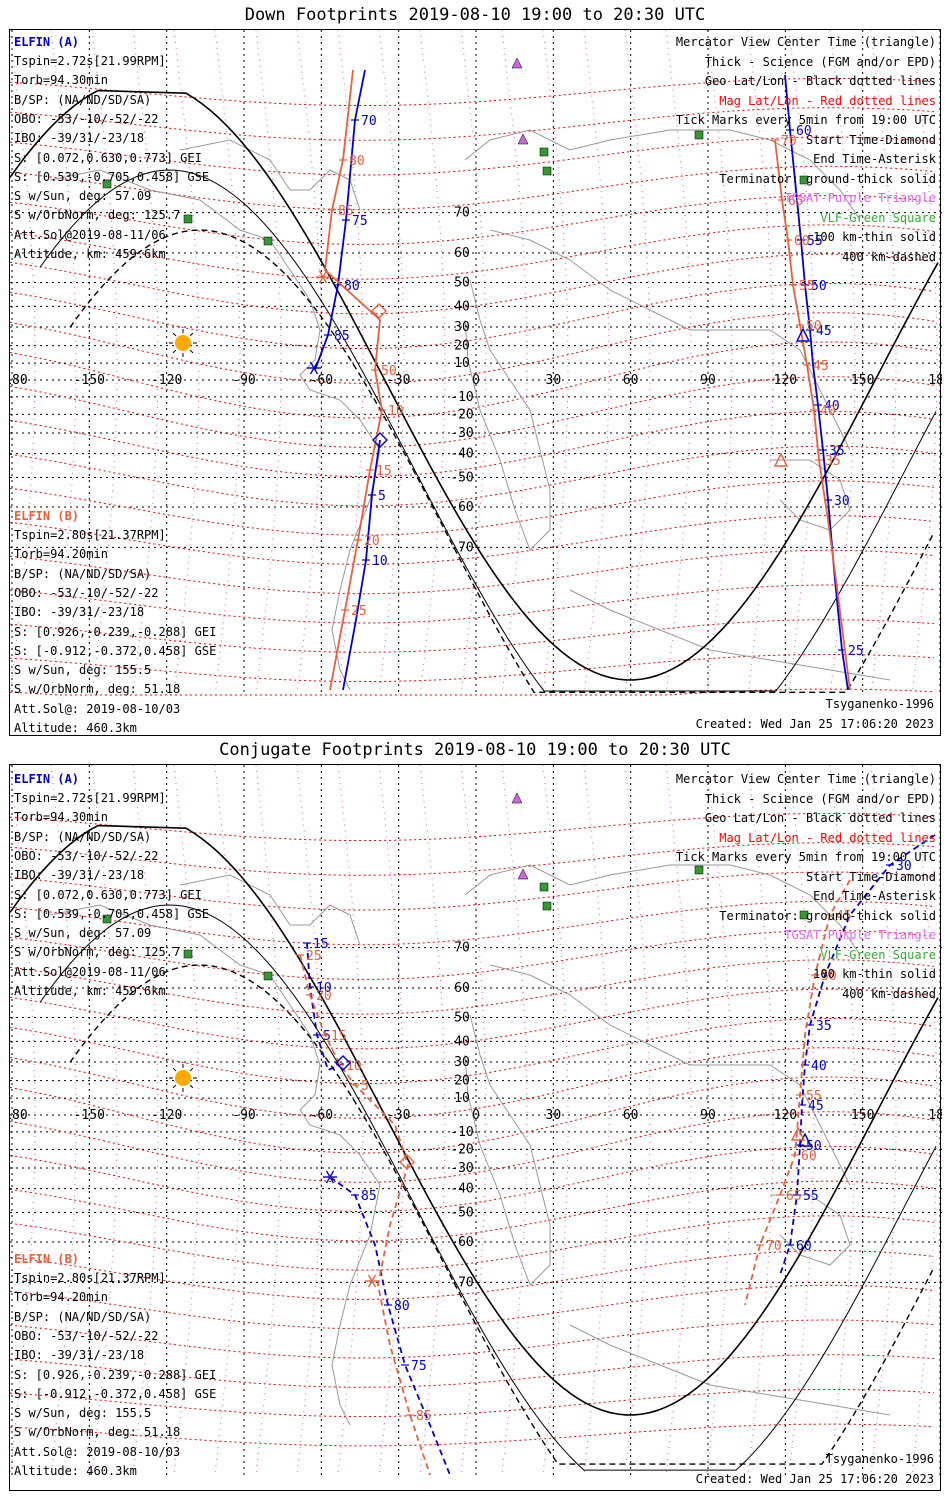  Describe the element at coordinates (183, 343) in the screenshot. I see `sun-icon` at that location.